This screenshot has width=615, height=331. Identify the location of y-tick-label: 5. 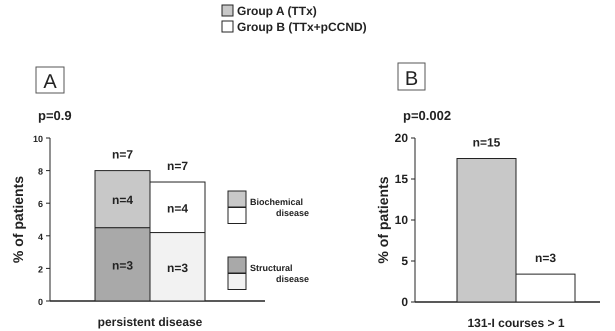
(404, 261).